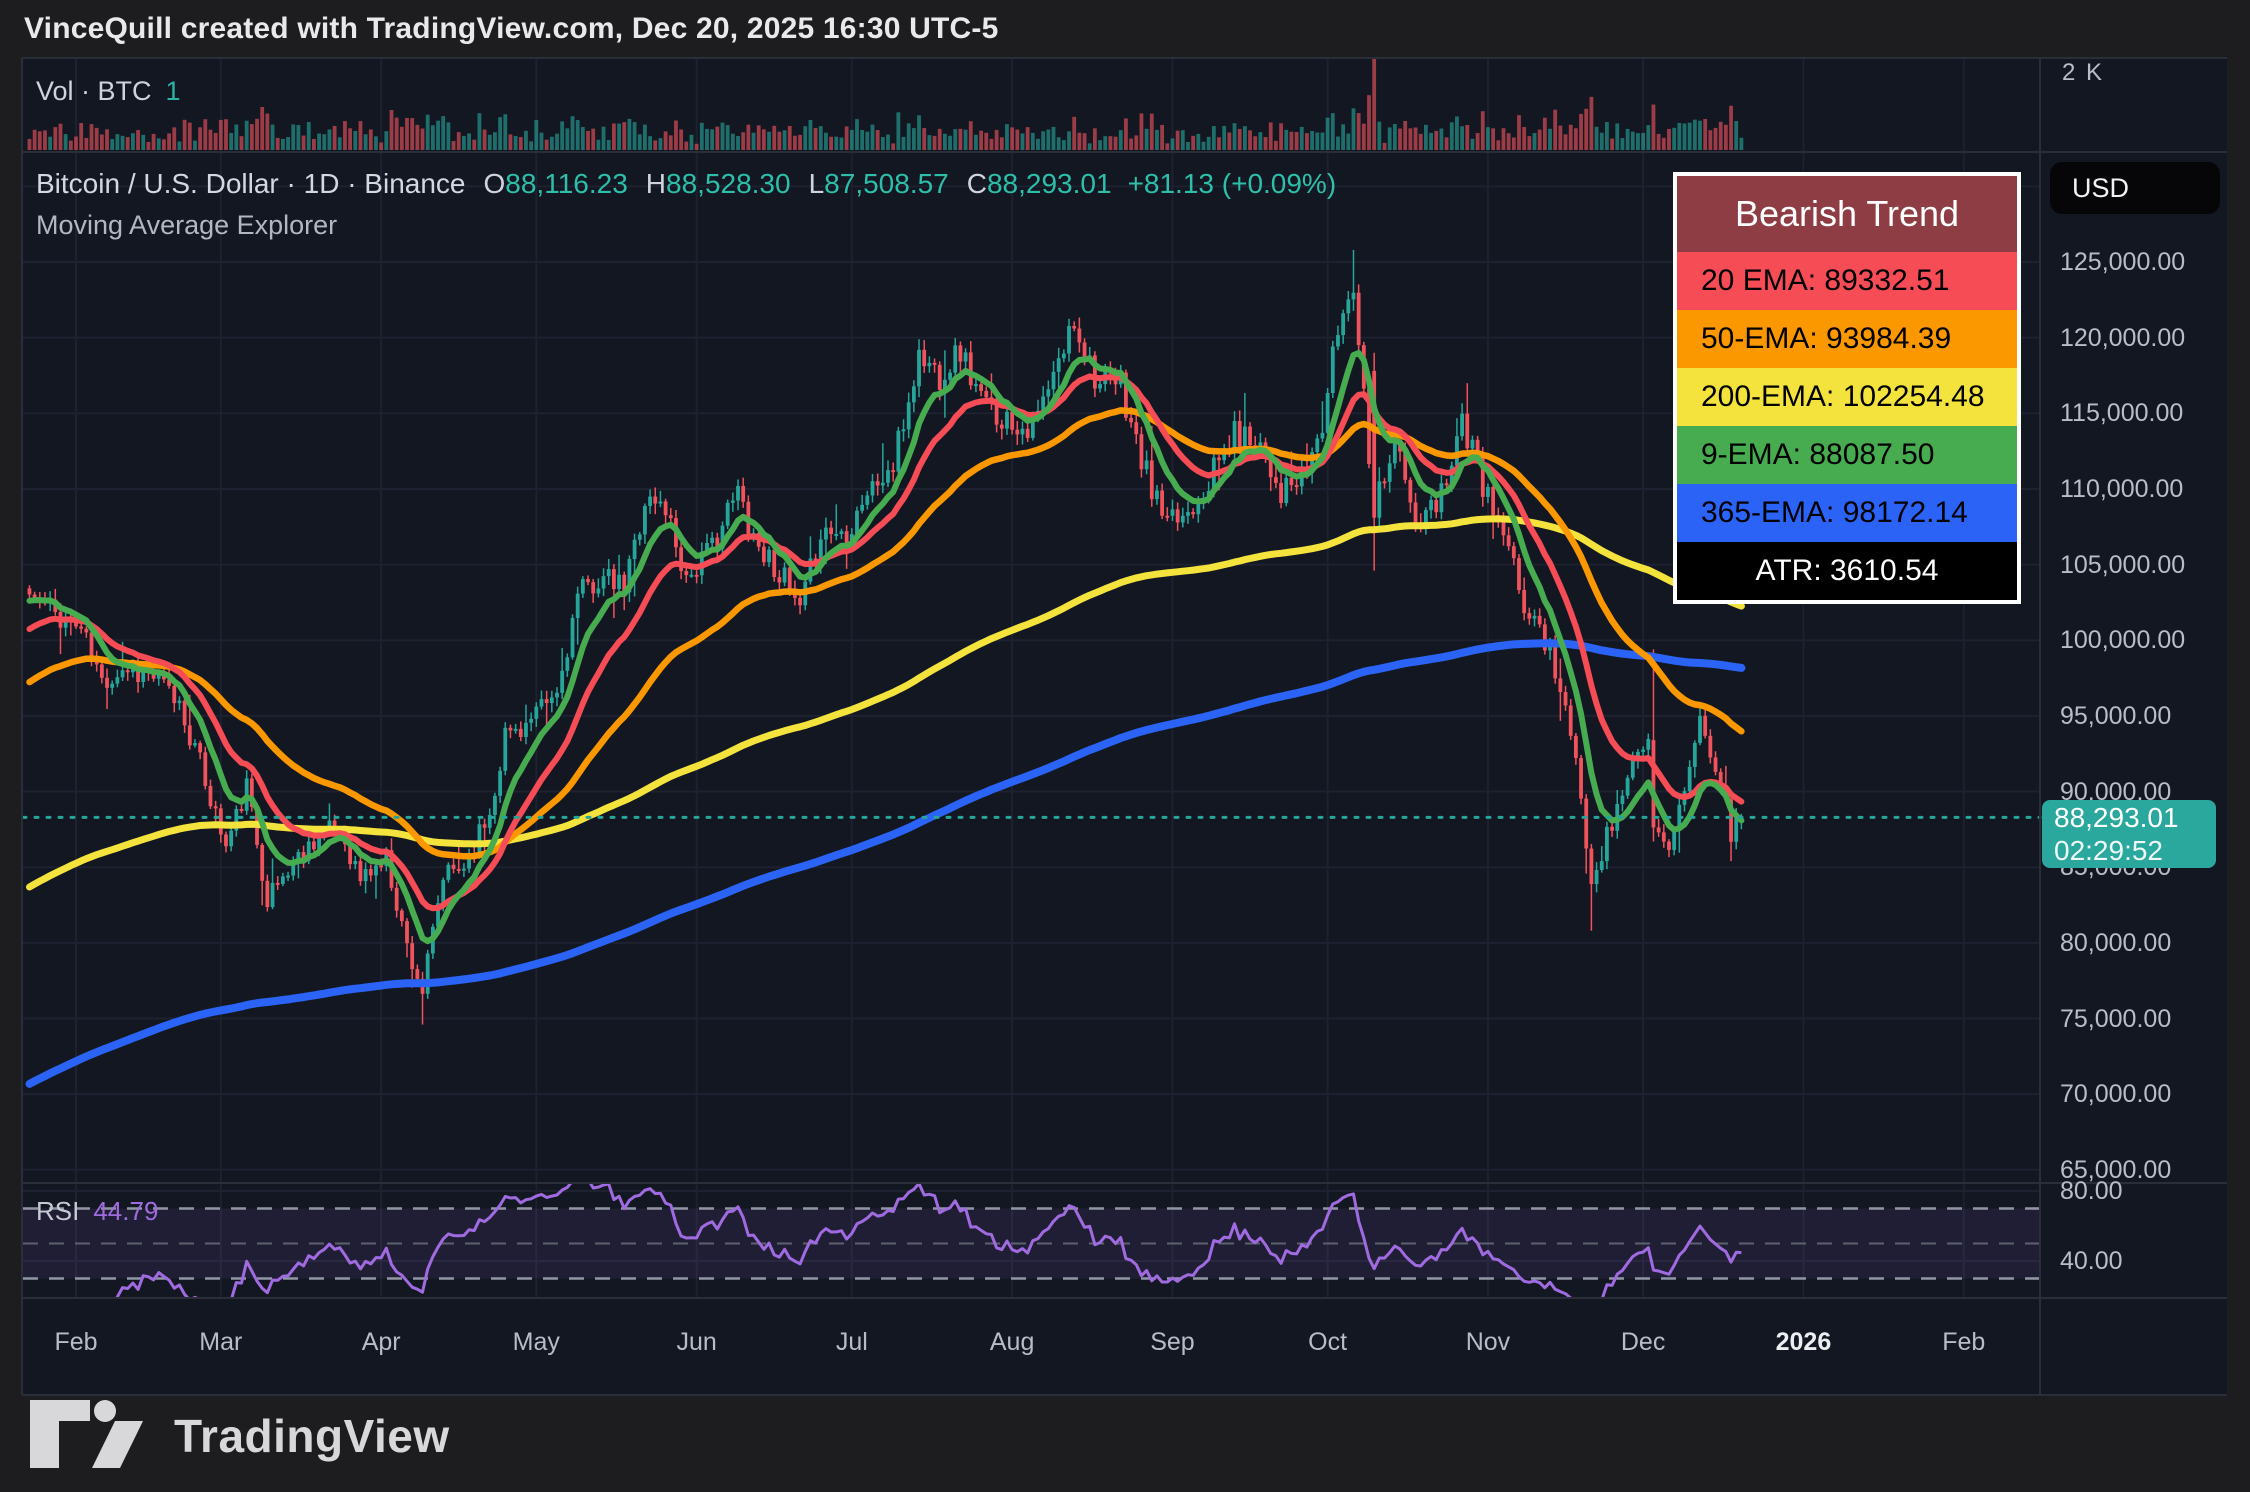 The width and height of the screenshot is (2250, 1492). Describe the element at coordinates (2116, 1018) in the screenshot. I see `price-axis-label: 75,000.00` at that location.